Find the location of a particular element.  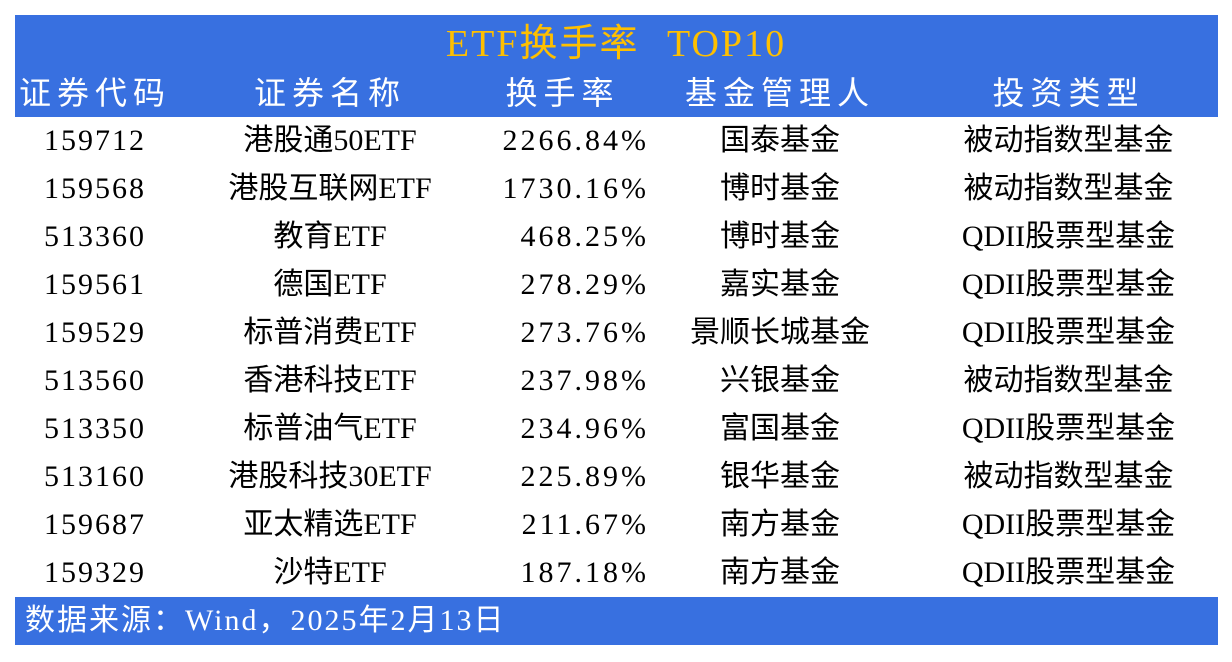

data-source-text: 数据来源：Wind，2025年2月13日 is located at coordinates (265, 620).